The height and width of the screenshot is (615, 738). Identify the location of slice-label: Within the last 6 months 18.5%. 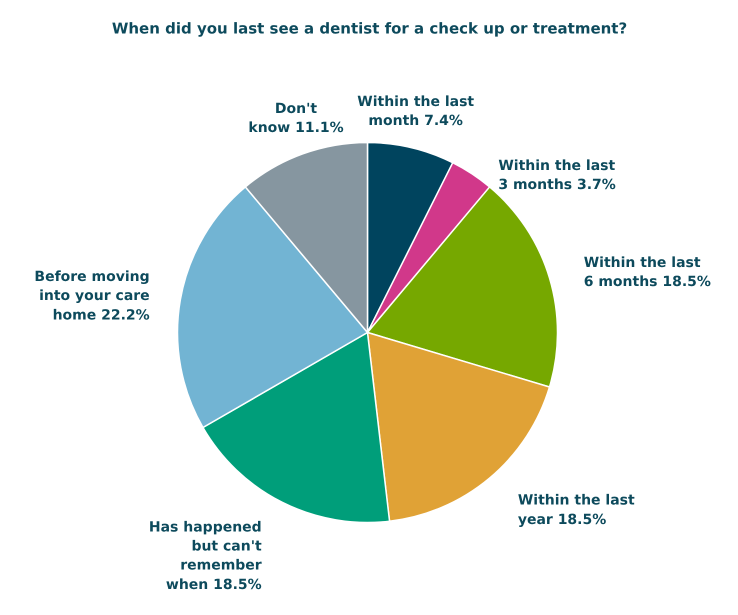
(647, 272).